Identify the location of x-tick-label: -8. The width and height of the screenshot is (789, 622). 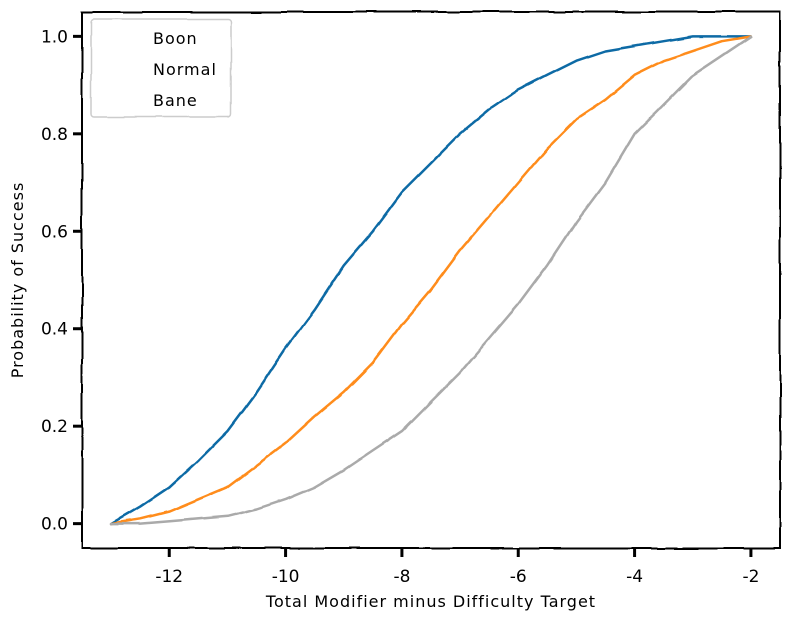
(401, 577).